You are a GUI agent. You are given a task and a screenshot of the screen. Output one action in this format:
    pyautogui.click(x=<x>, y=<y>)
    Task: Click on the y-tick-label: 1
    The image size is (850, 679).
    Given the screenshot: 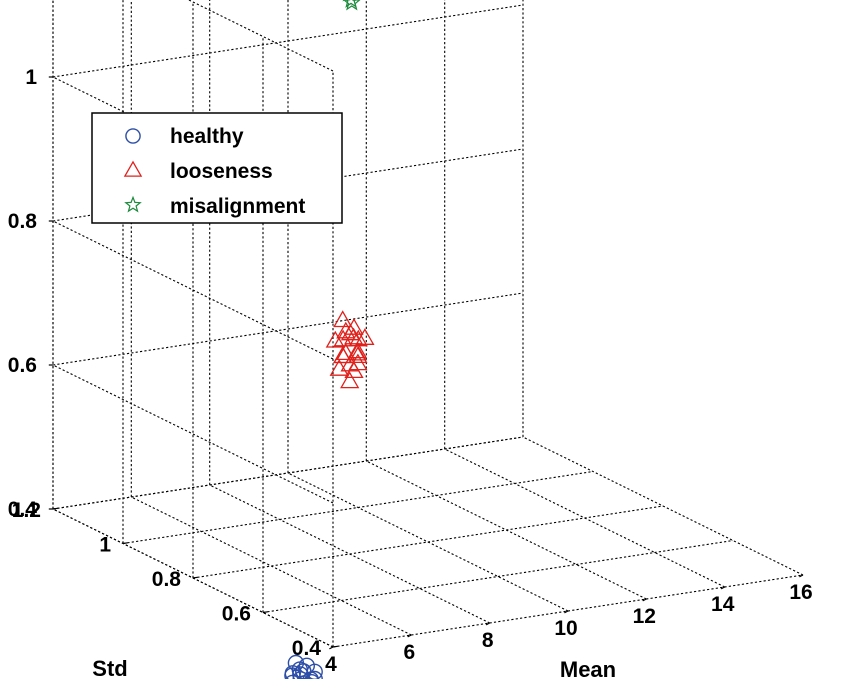 What is the action you would take?
    pyautogui.click(x=105, y=545)
    